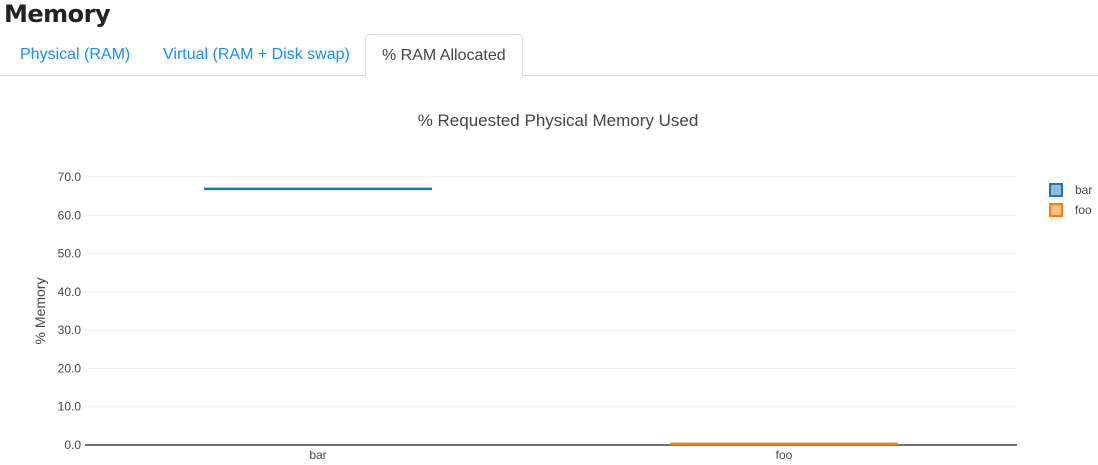  What do you see at coordinates (444, 55) in the screenshot?
I see `tab-ram-allocated: % RAM Allocated` at bounding box center [444, 55].